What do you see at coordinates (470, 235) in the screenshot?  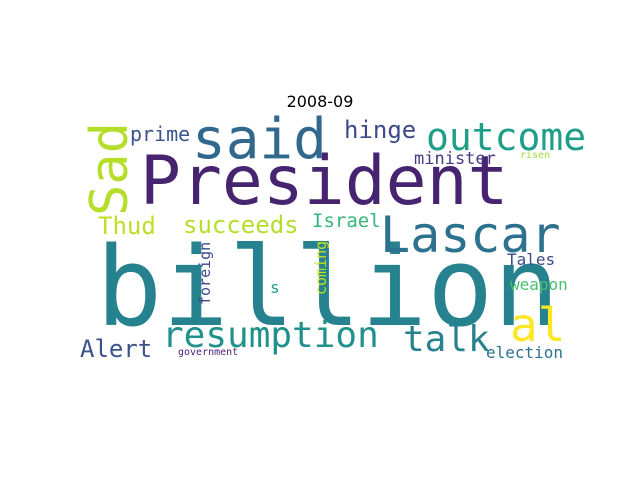 I see `word-lascar: Lascar` at bounding box center [470, 235].